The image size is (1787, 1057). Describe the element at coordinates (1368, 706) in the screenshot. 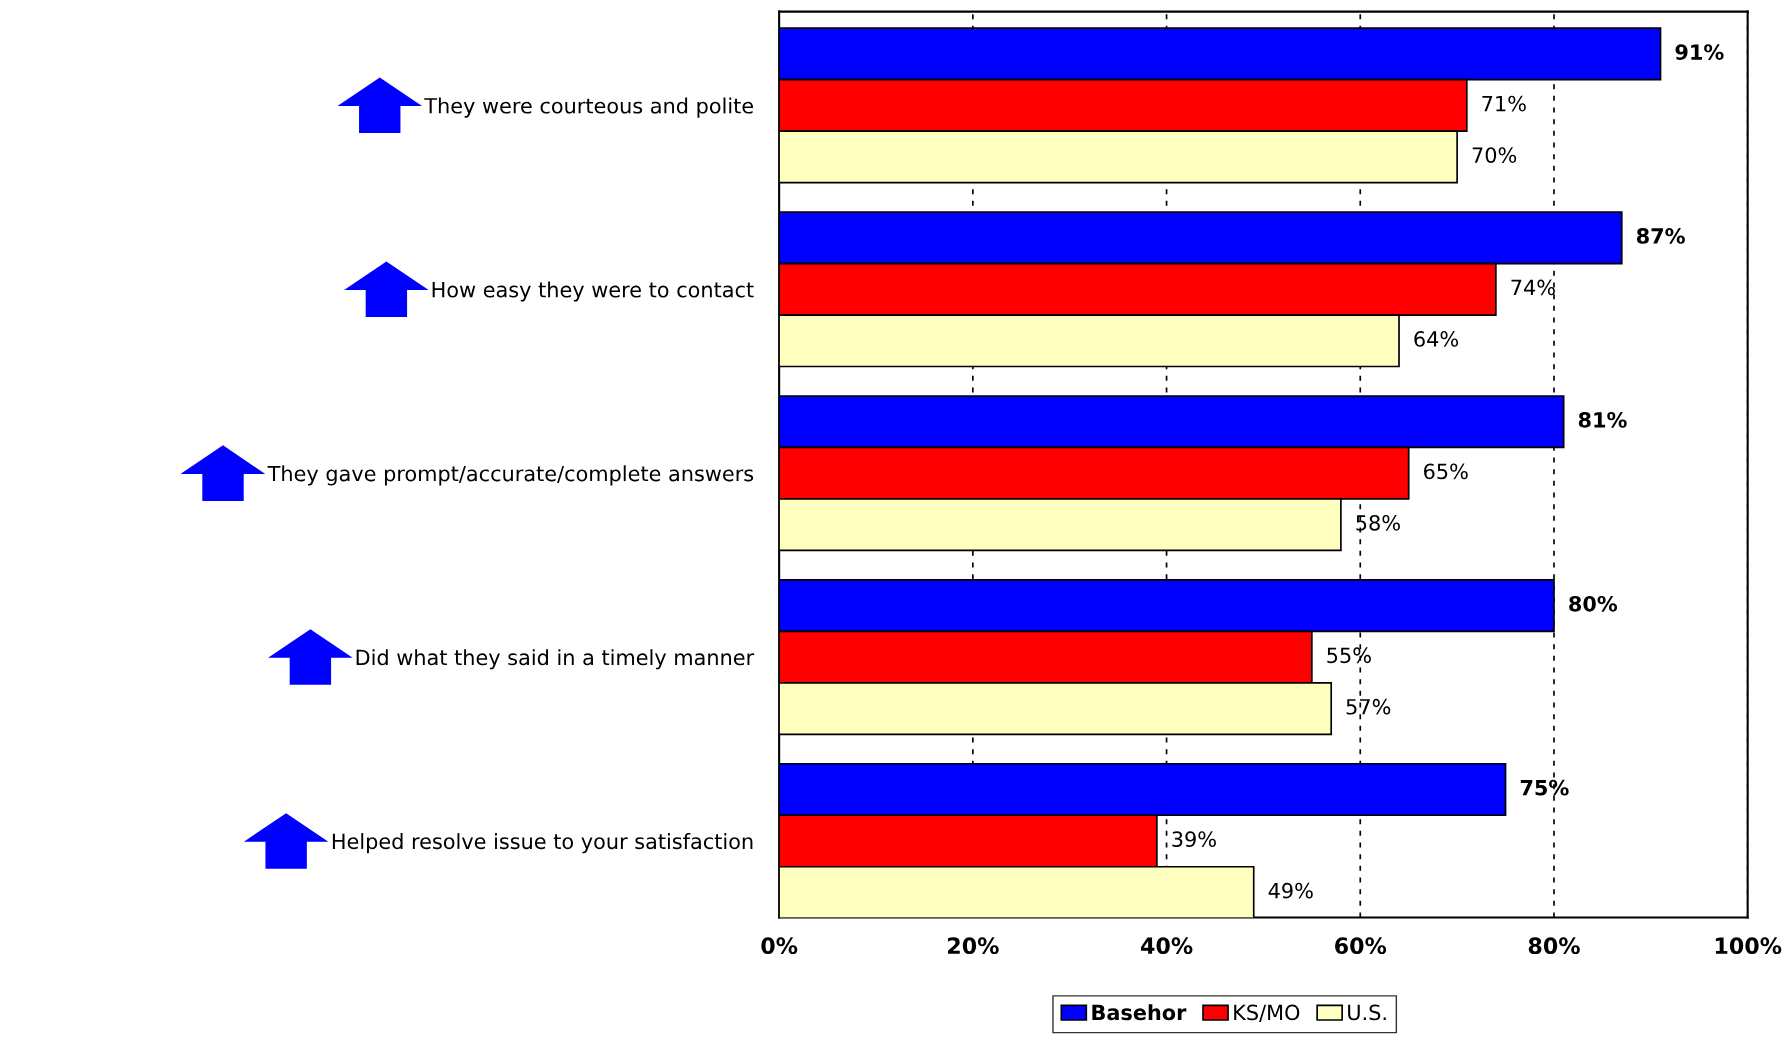

I see `data-label: 57%` at that location.